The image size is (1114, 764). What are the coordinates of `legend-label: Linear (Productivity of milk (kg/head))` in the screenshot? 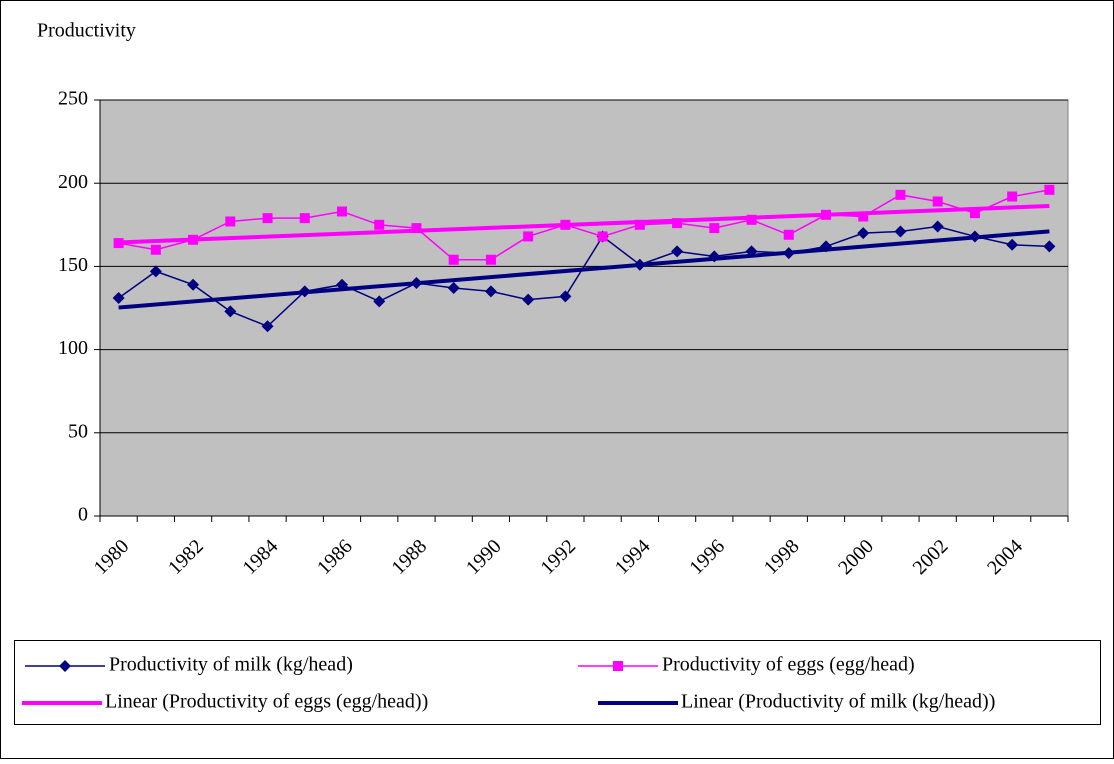 It's located at (838, 702).